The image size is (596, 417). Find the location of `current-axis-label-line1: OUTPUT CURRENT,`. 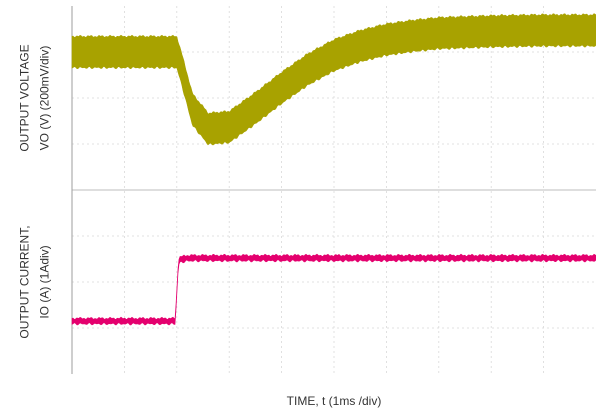

current-axis-label-line1: OUTPUT CURRENT, is located at coordinates (24, 282).